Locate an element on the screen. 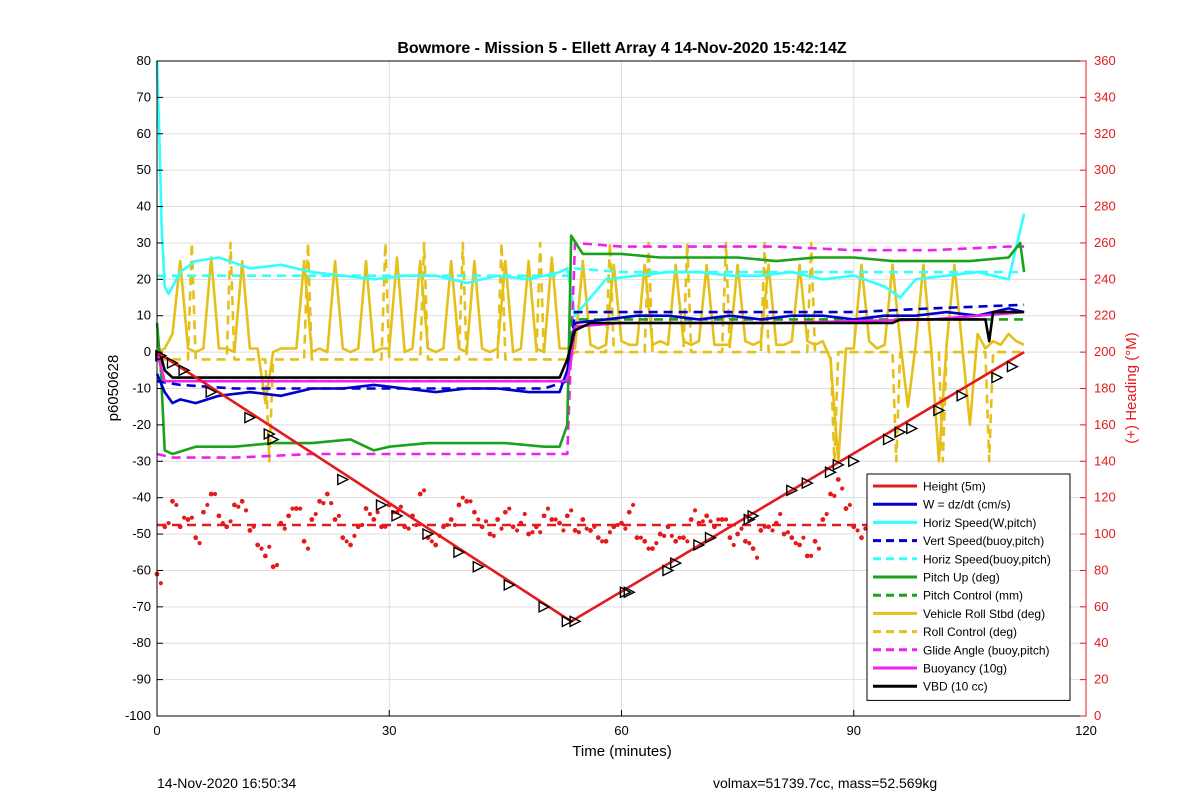 The image size is (1200, 804). y2-tick-label: 240 is located at coordinates (1105, 278).